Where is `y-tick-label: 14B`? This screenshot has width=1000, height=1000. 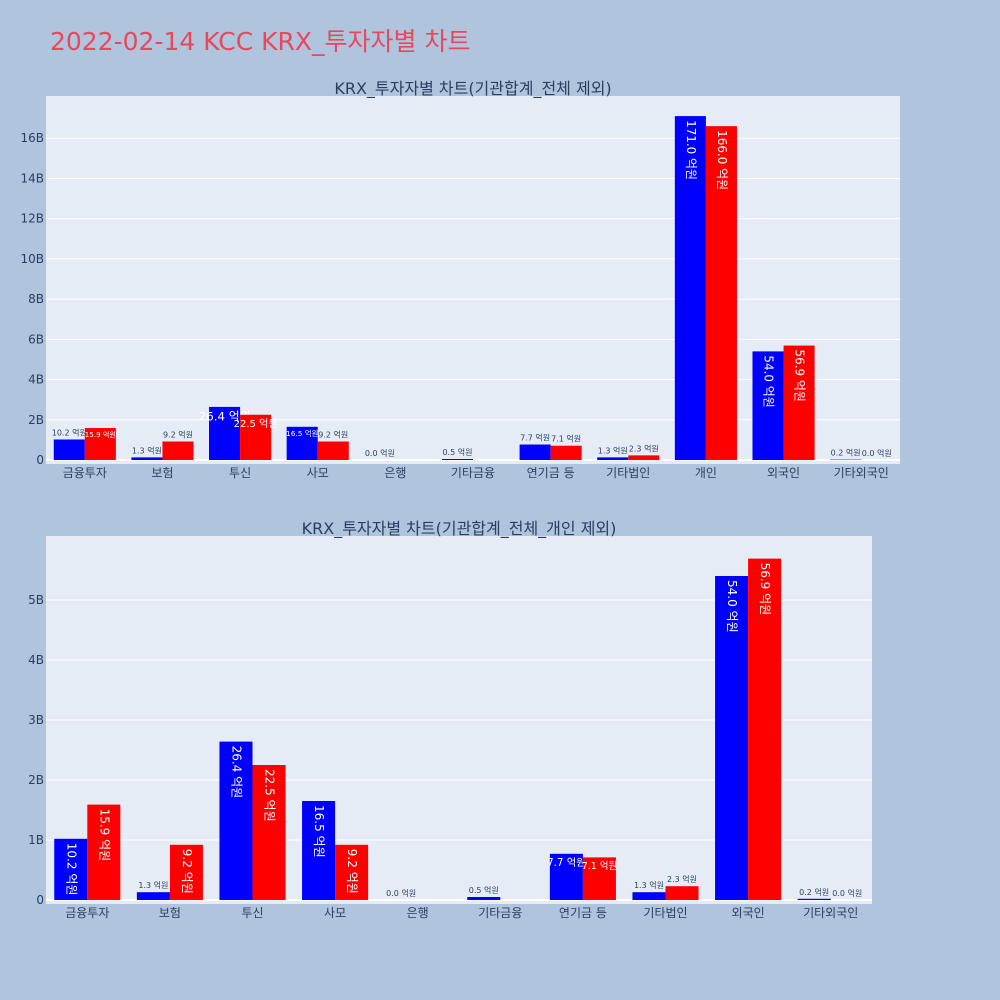 y-tick-label: 14B is located at coordinates (32, 178).